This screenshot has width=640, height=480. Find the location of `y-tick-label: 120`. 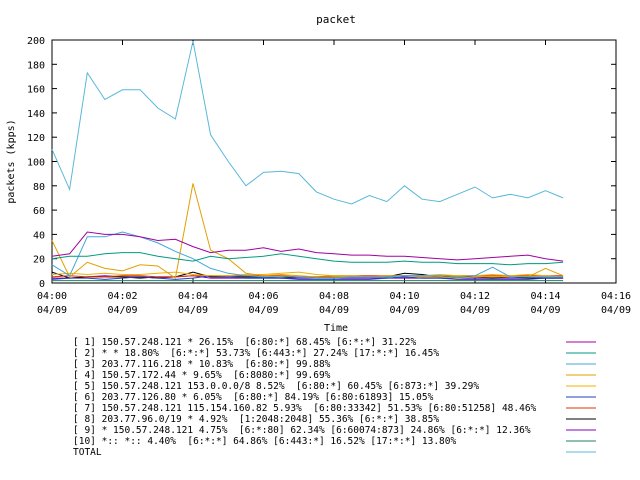

y-tick-label: 120 is located at coordinates (36, 138).